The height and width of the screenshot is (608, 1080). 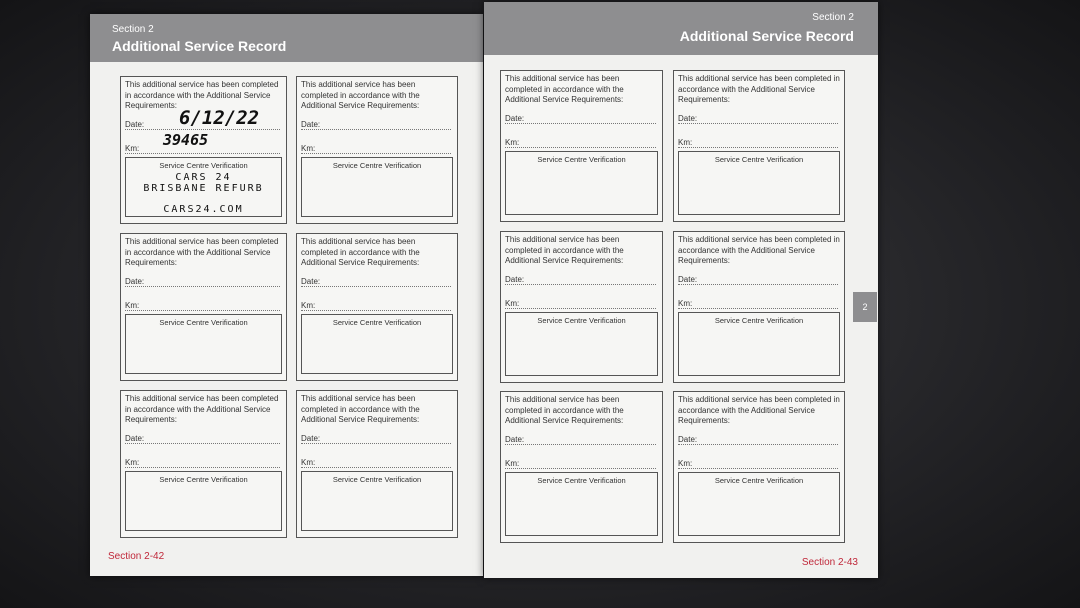 What do you see at coordinates (829, 562) in the screenshot?
I see `page-footer: Section 2-43` at bounding box center [829, 562].